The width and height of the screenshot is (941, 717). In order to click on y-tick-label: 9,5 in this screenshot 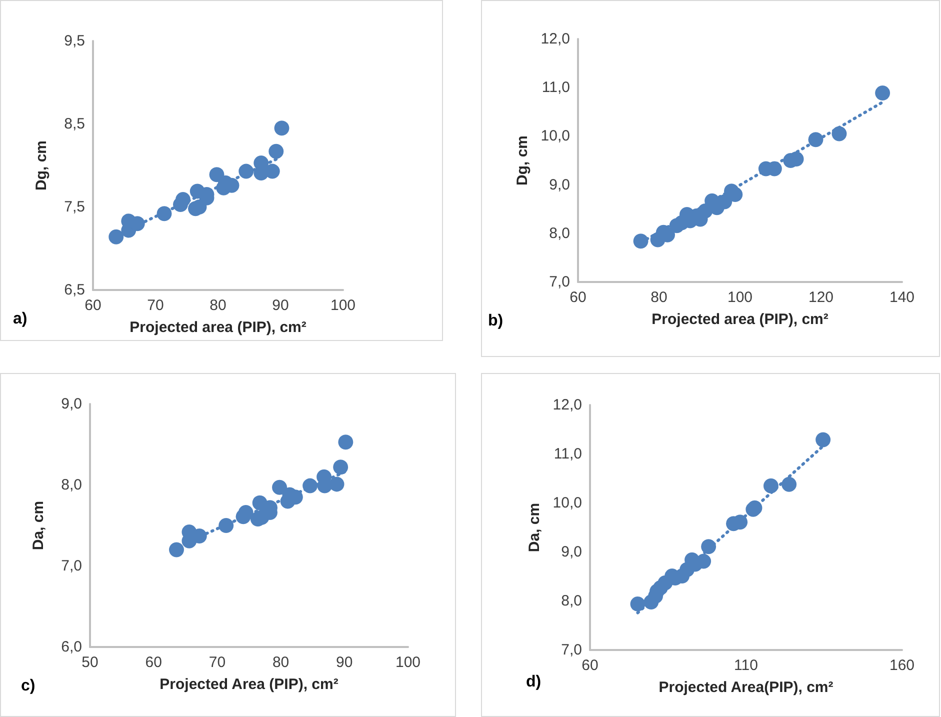, I will do `click(74, 41)`.